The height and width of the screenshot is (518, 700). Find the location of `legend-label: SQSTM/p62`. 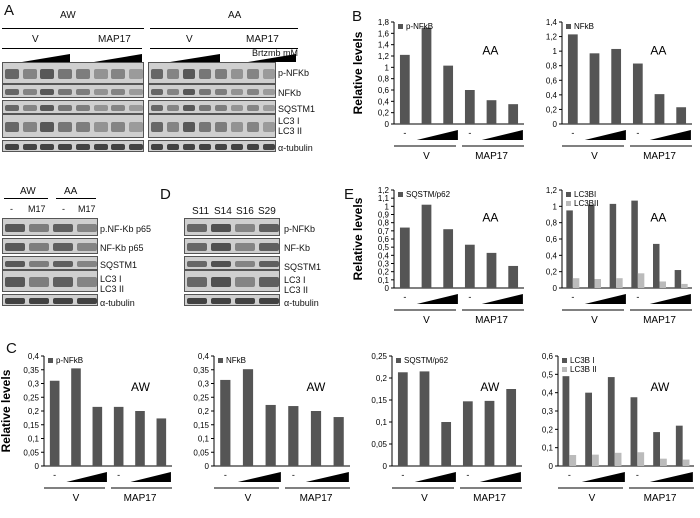

legend-label: SQSTM/p62 is located at coordinates (428, 194).